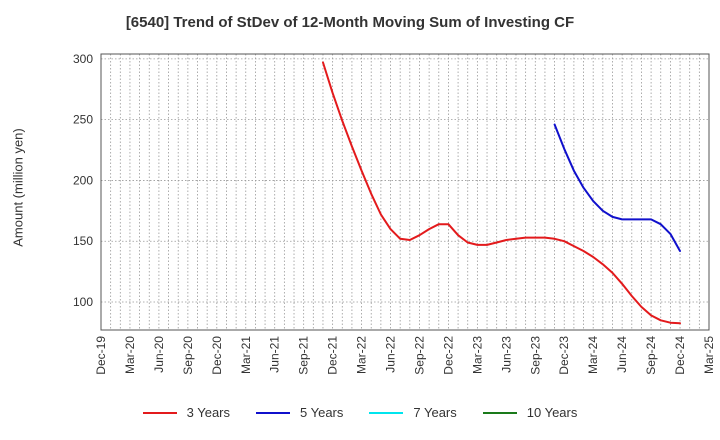 This screenshot has height=440, width=720. Describe the element at coordinates (477, 355) in the screenshot. I see `x-tick-label: Mar-23` at that location.